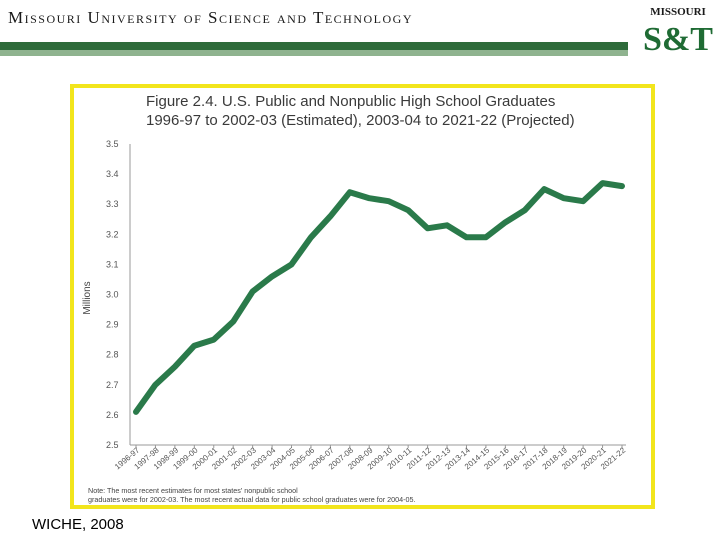 This screenshot has height=540, width=720. What do you see at coordinates (78, 524) in the screenshot?
I see `source-citation: WICHE, 2008` at bounding box center [78, 524].